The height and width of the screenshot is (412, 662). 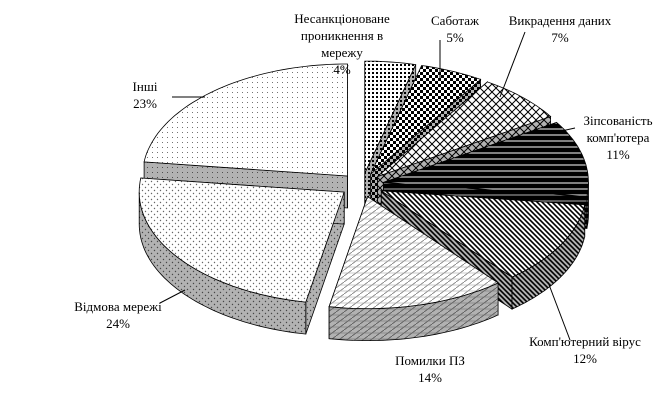 What do you see at coordinates (118, 323) in the screenshot?
I see `value-label: 24%` at bounding box center [118, 323].